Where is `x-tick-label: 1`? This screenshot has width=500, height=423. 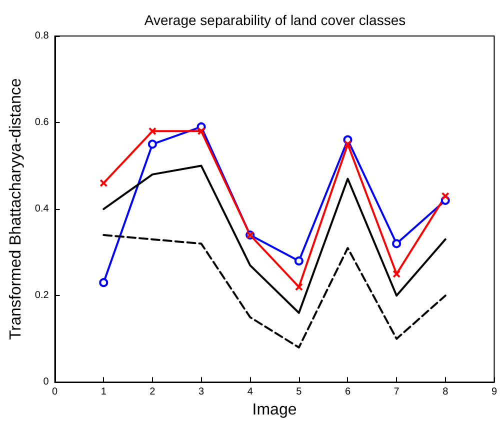
x-tick-label: 1 is located at coordinates (103, 392).